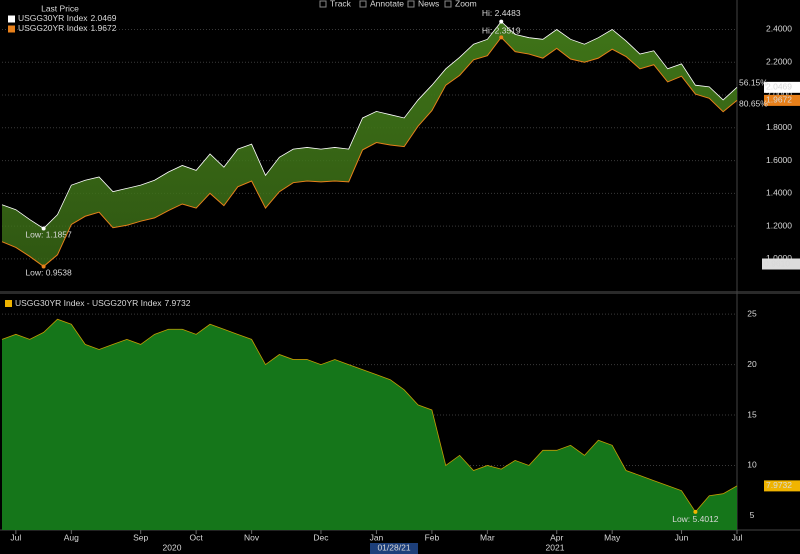 The height and width of the screenshot is (554, 800). I want to click on x-tick-label: Apr, so click(556, 537).